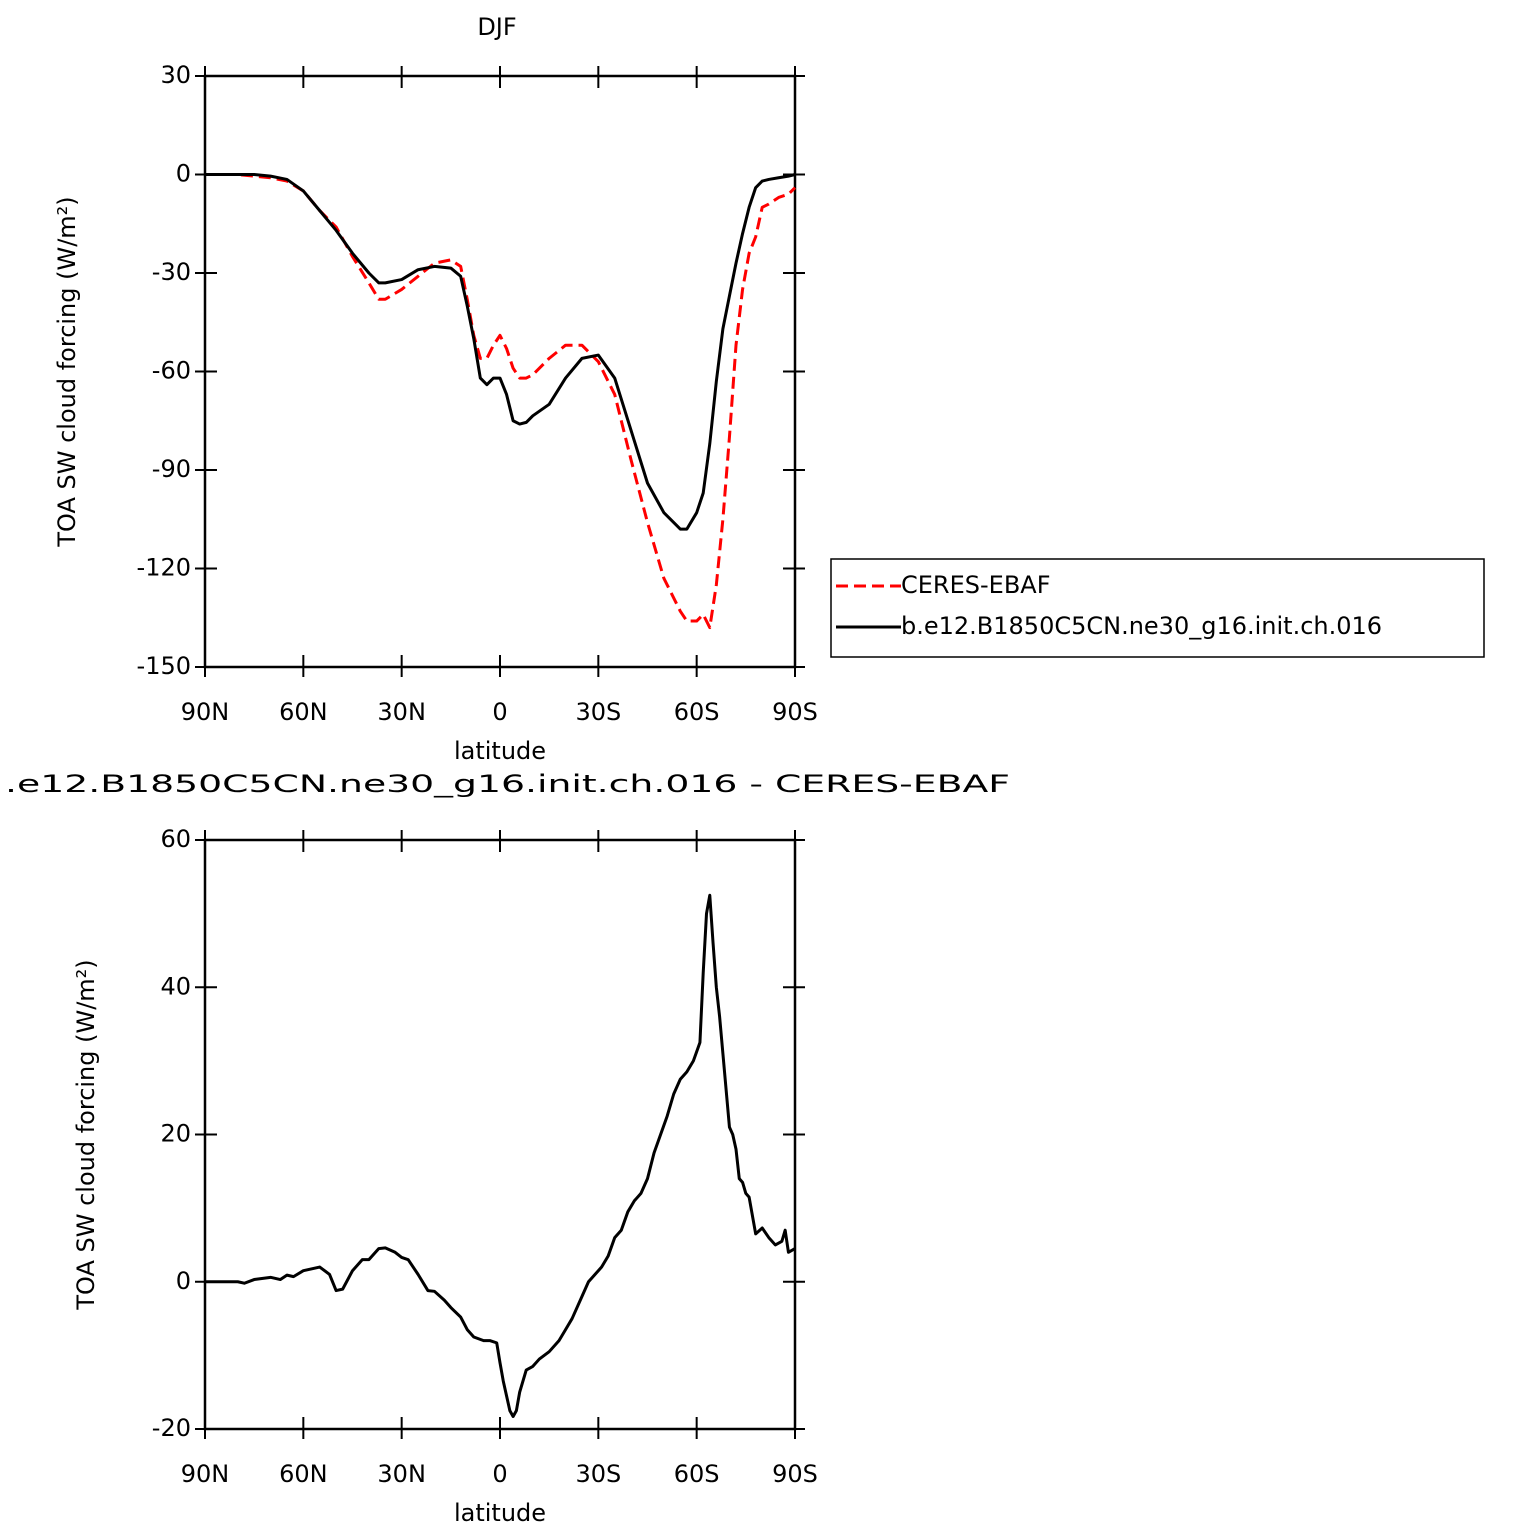 This screenshot has height=1536, width=1536. I want to click on y-tick-label: -90, so click(171, 469).